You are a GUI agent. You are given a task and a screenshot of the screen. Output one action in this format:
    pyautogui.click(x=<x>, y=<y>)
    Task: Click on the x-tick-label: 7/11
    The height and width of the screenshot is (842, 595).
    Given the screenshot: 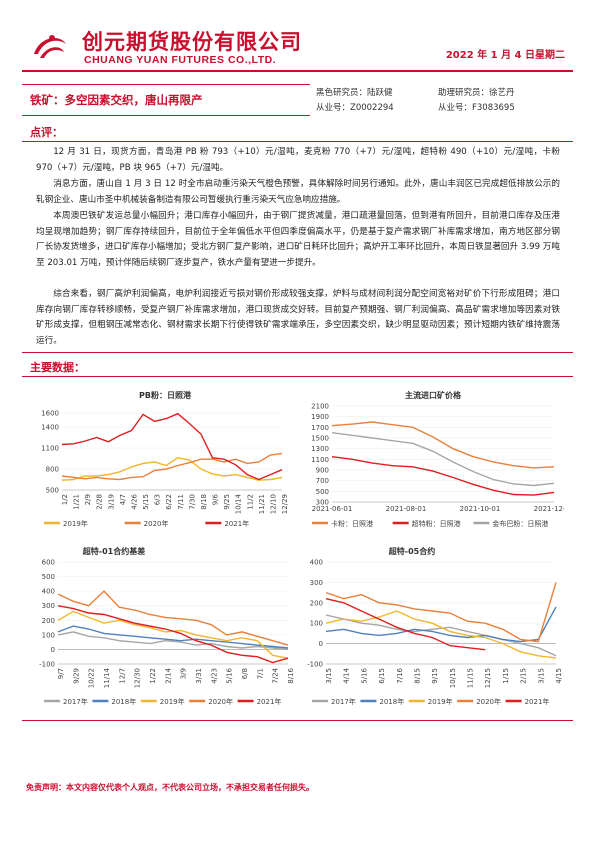 What is the action you would take?
    pyautogui.click(x=181, y=502)
    